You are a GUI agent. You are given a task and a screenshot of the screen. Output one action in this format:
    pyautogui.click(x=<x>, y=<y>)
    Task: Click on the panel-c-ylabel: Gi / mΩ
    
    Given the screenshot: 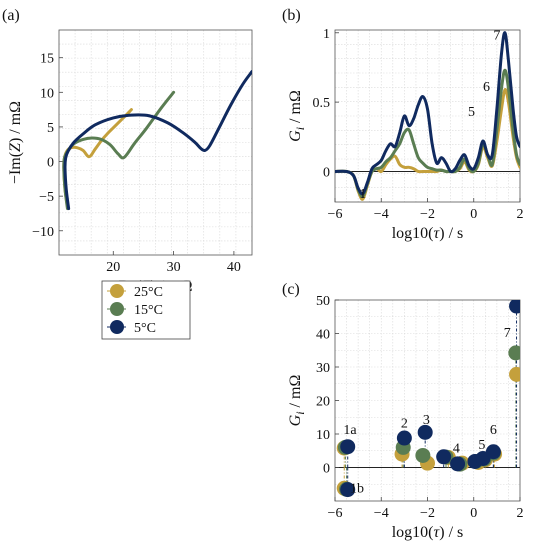 What is the action you would take?
    pyautogui.click(x=297, y=401)
    